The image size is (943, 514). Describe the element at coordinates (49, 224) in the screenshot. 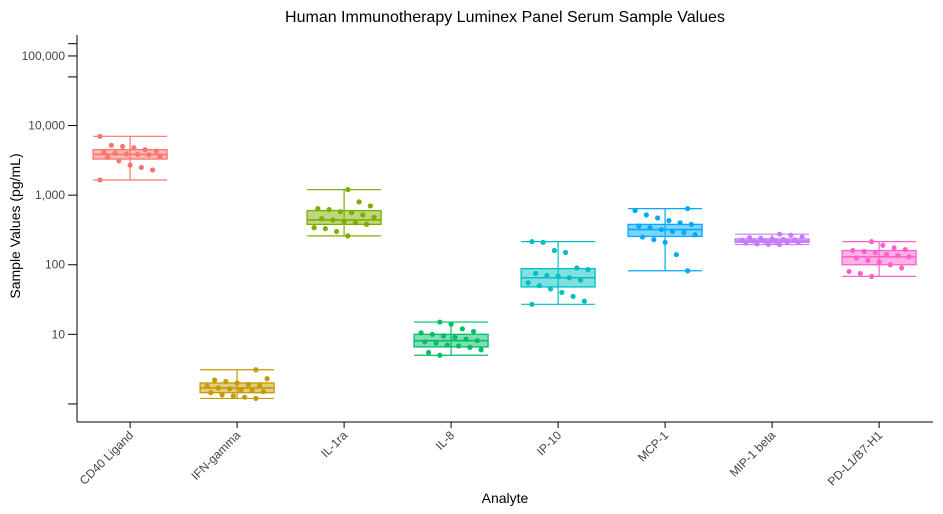

I see `y-axis-ticks: 10 100 1,000 10,000 100,000` at that location.